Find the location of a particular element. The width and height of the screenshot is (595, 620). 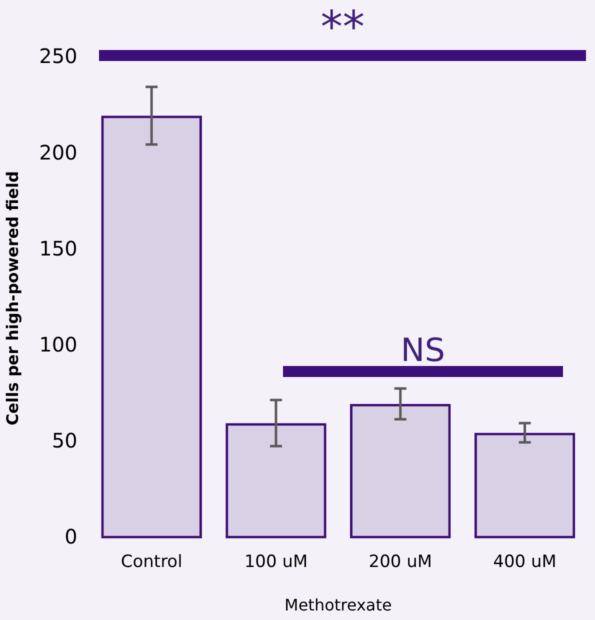

x-tick-label: 400 uM is located at coordinates (524, 562).